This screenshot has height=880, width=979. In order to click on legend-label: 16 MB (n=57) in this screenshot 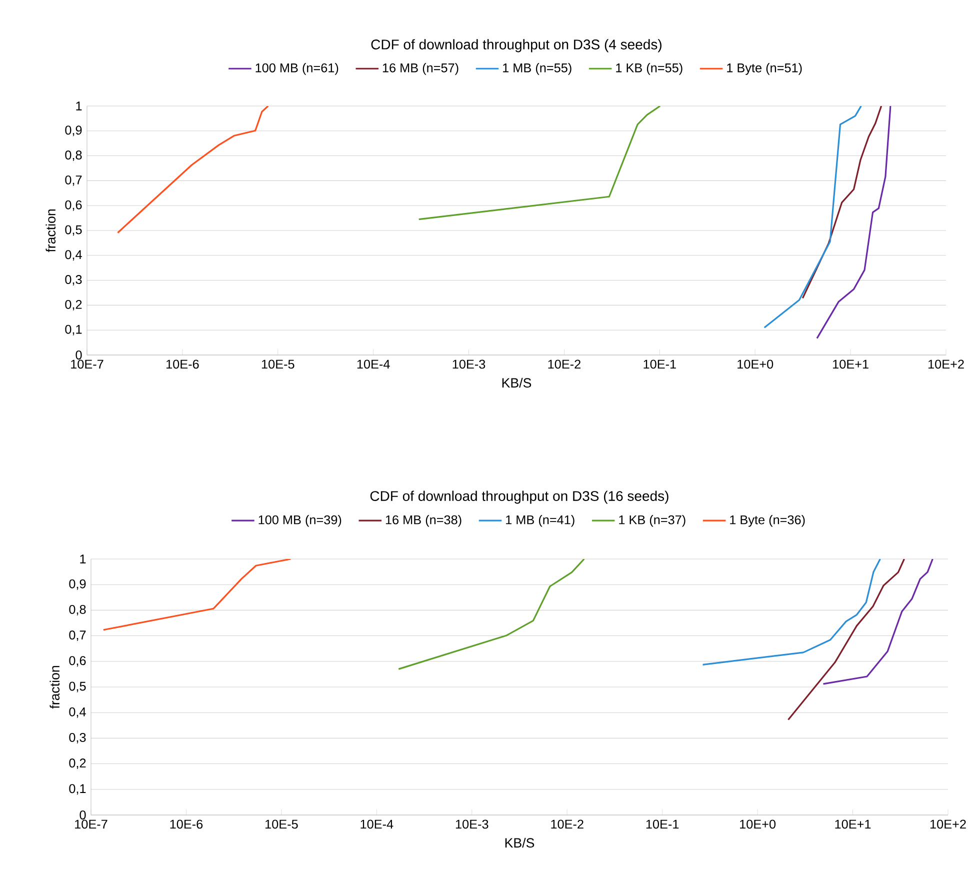, I will do `click(420, 69)`.